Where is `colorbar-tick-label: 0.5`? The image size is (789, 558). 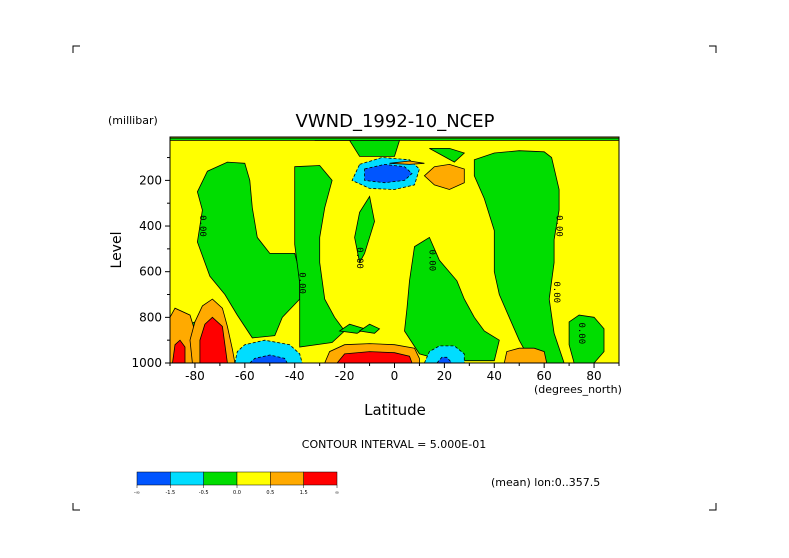
colorbar-tick-label: 0.5 is located at coordinates (270, 493).